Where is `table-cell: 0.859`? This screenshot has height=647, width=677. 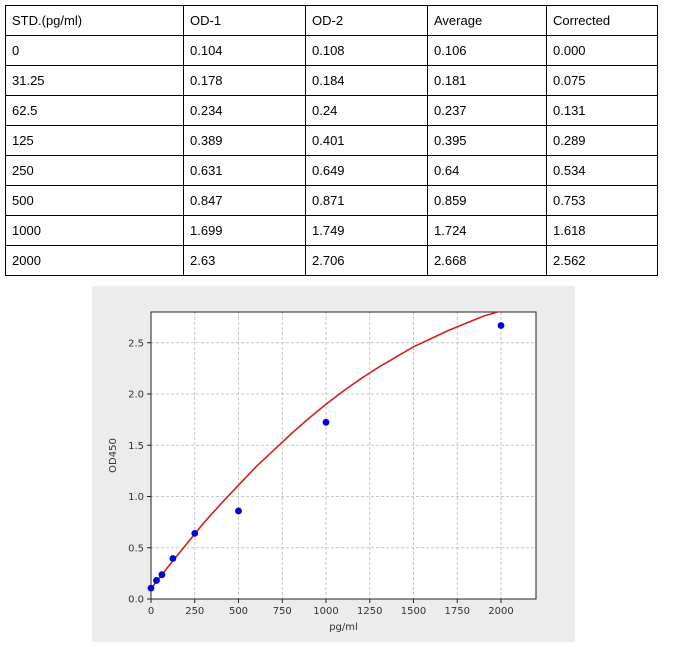
table-cell: 0.859 is located at coordinates (487, 200).